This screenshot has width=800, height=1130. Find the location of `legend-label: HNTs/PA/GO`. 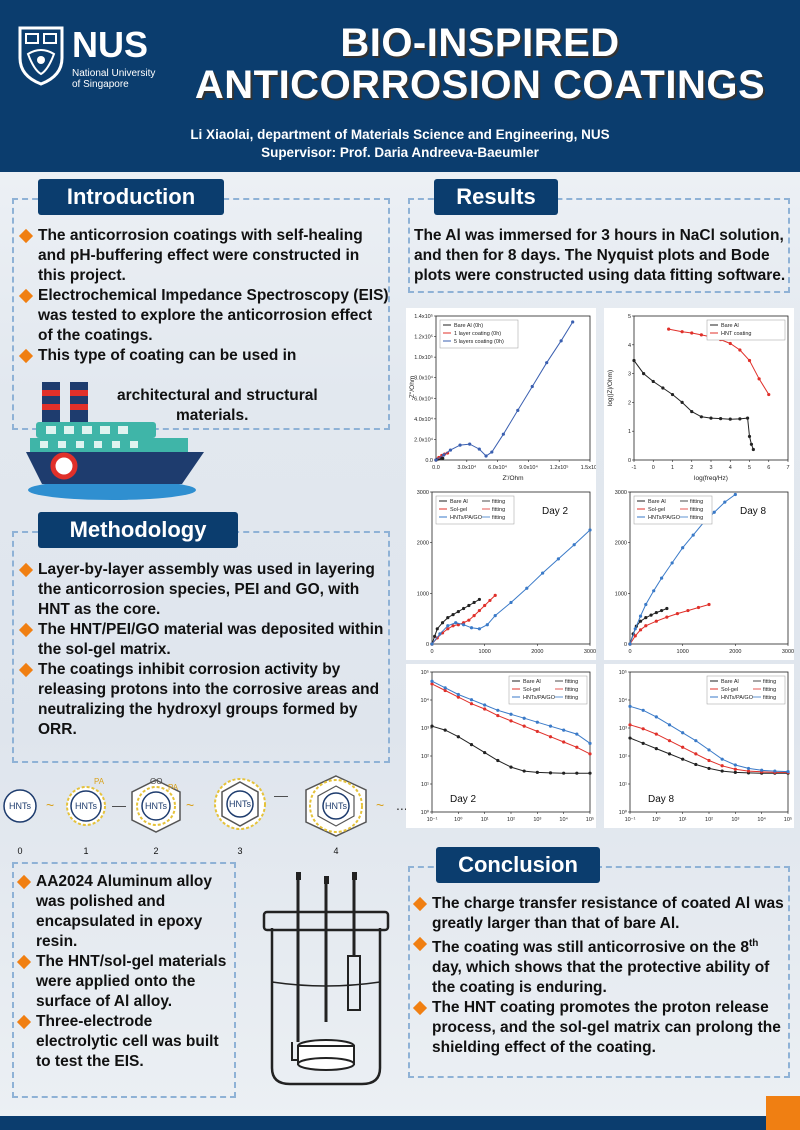

legend-label: HNTs/PA/GO is located at coordinates (737, 698).